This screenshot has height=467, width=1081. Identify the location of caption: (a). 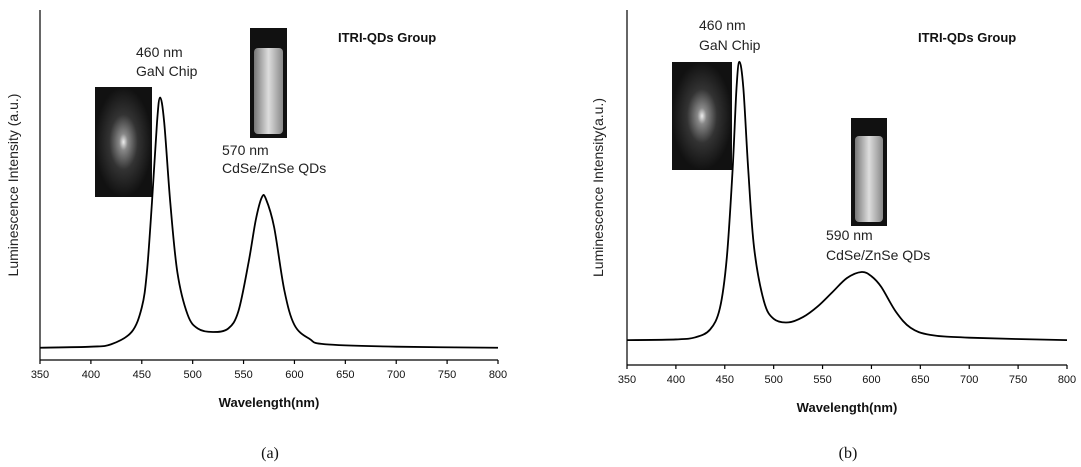
(270, 453).